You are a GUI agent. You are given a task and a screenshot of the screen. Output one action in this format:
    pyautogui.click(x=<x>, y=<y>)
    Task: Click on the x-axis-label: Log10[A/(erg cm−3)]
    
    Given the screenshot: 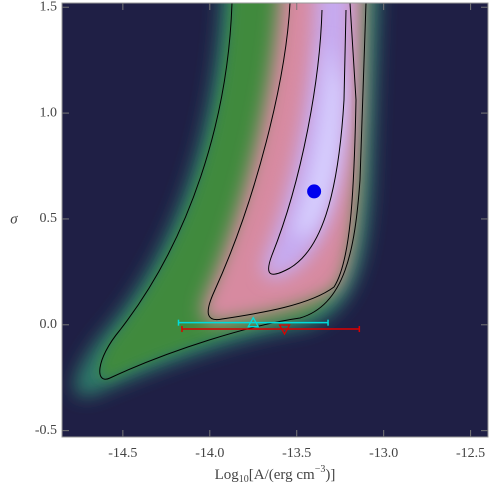 What is the action you would take?
    pyautogui.click(x=275, y=474)
    